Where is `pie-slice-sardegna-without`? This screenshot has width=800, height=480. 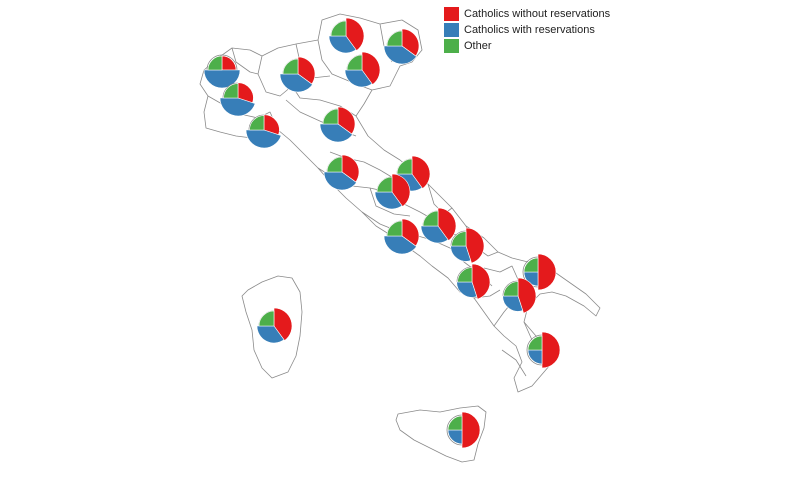 pie-slice-sardegna-without is located at coordinates (283, 324).